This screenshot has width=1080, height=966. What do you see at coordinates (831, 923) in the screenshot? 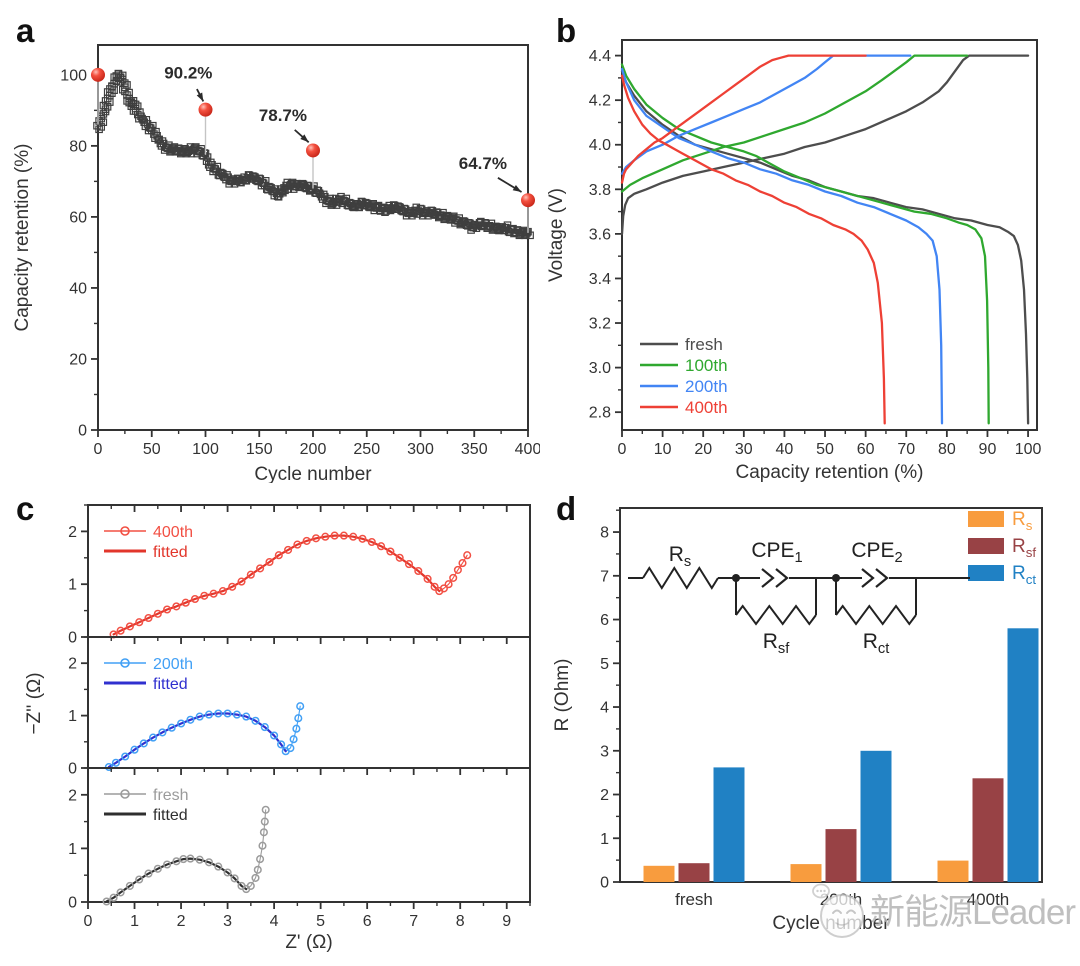
I see `svg-text: Cycle number` at bounding box center [831, 923].